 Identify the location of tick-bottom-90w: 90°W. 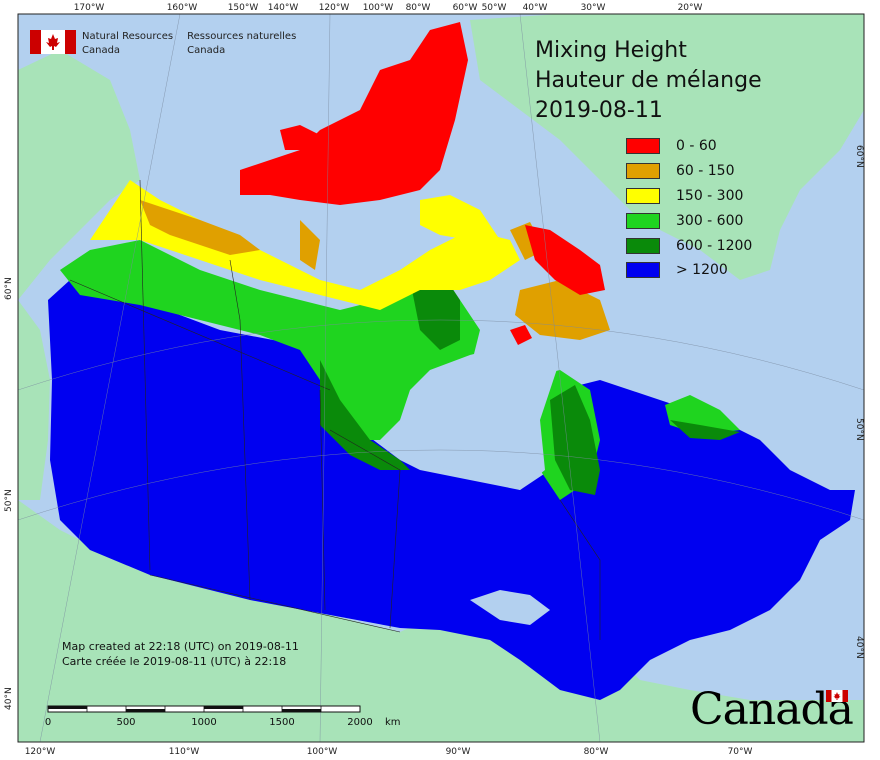
(458, 752).